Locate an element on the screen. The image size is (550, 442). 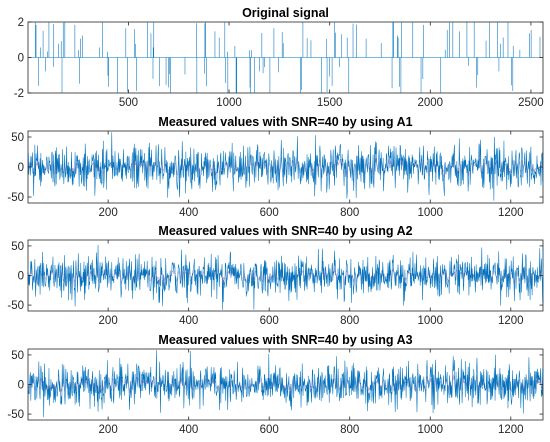
y-tick-label: -2 is located at coordinates (19, 94).